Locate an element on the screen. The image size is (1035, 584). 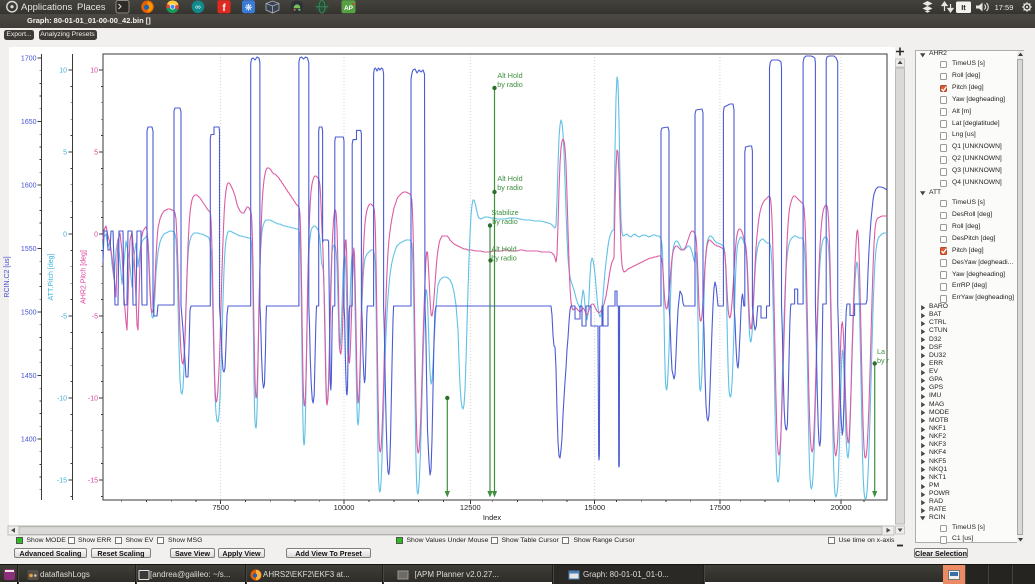
svg-text: 1650 is located at coordinates (29, 122).